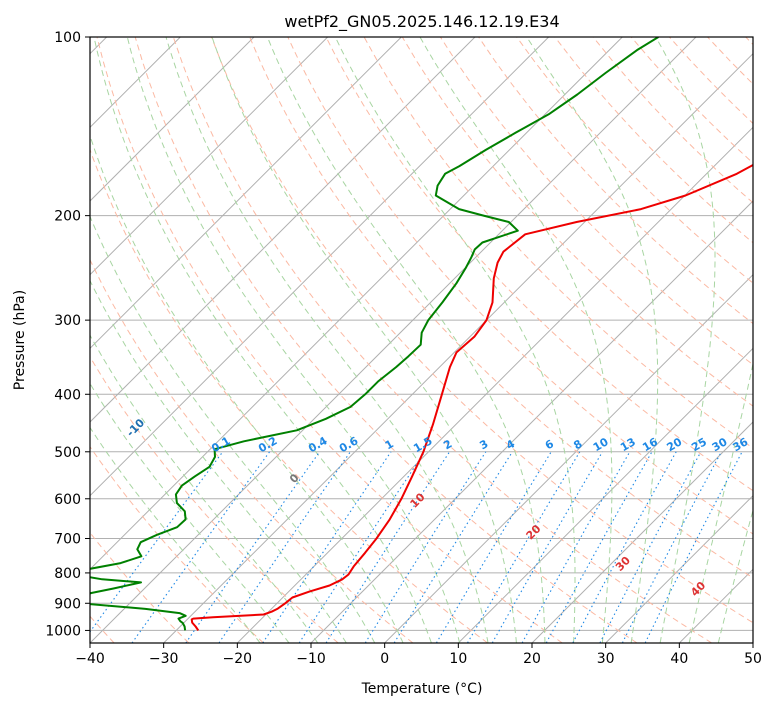 The width and height of the screenshot is (775, 708). Describe the element at coordinates (20, 340) in the screenshot. I see `y-axis-label: Pressure (hPa)` at that location.